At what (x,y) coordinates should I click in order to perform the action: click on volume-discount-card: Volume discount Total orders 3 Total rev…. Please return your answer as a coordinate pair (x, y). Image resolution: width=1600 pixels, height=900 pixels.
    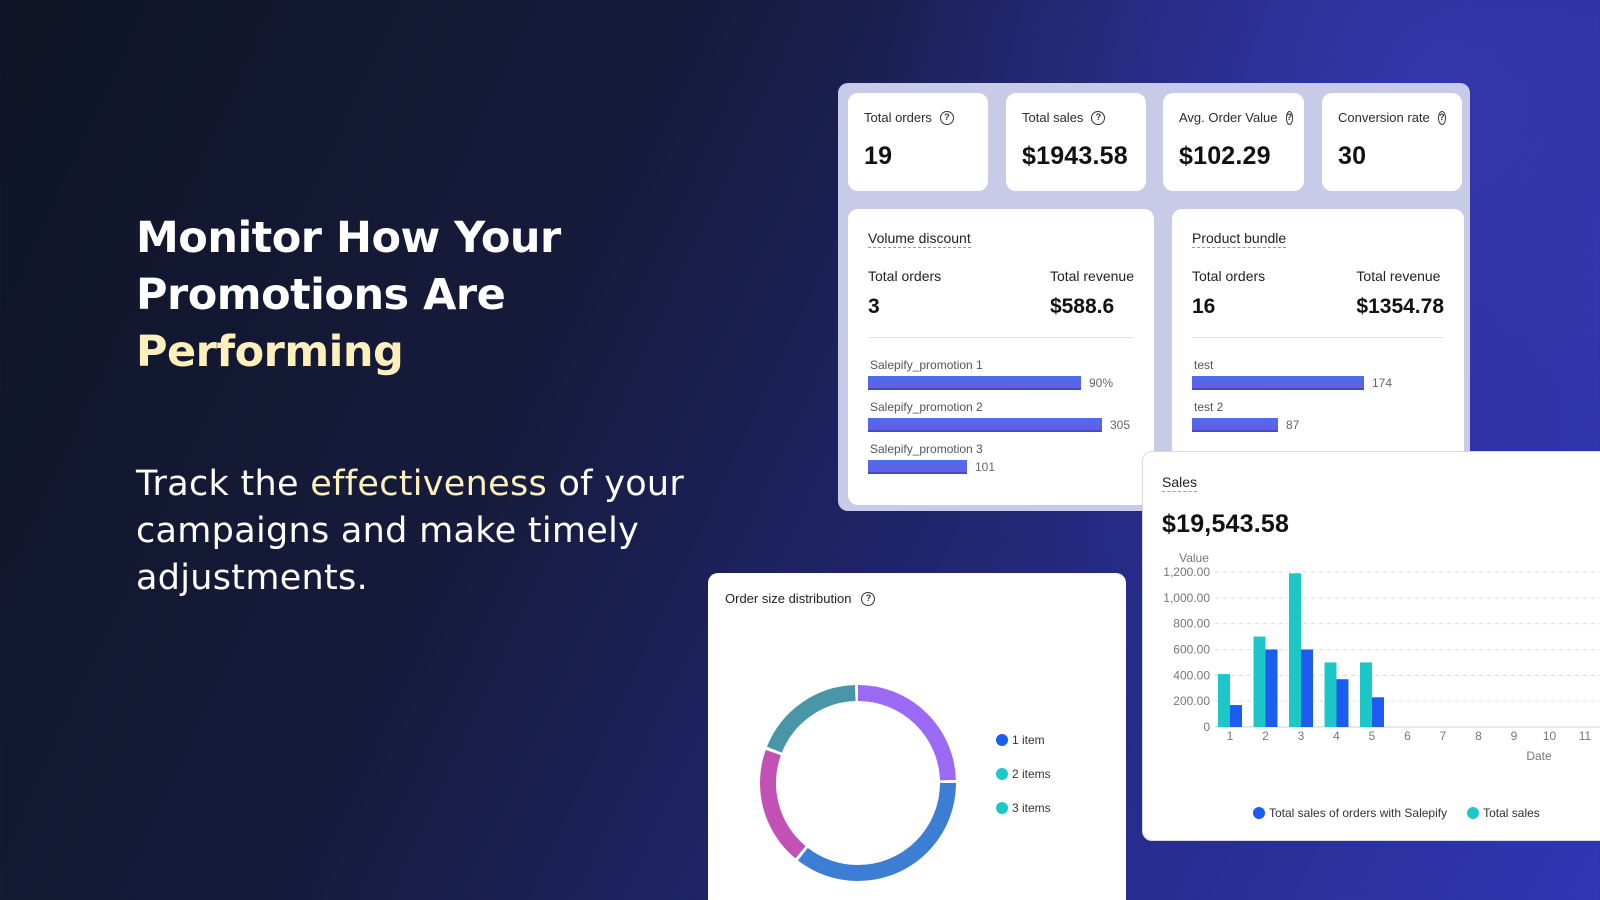
    Looking at the image, I should click on (1001, 357).